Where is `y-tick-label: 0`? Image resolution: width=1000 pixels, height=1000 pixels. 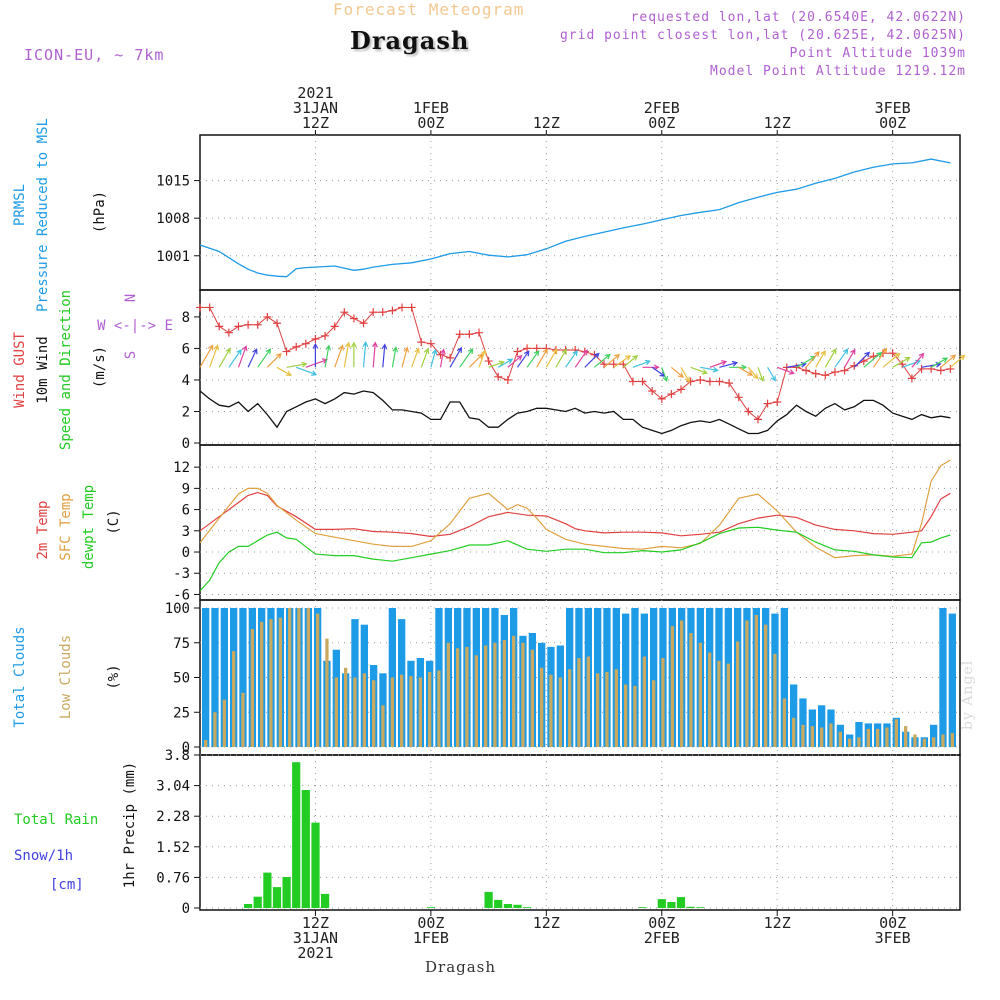 y-tick-label: 0 is located at coordinates (186, 909).